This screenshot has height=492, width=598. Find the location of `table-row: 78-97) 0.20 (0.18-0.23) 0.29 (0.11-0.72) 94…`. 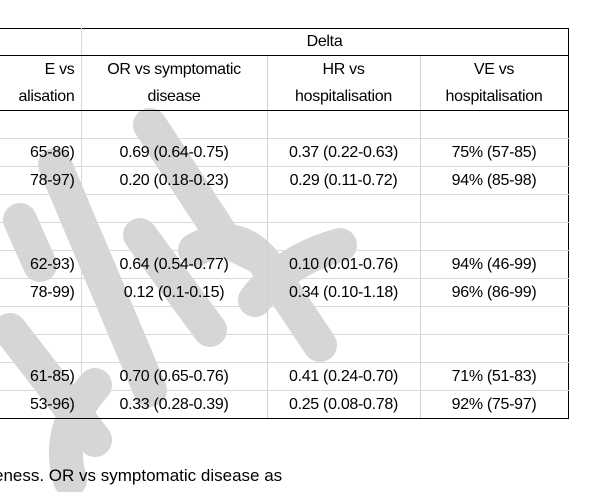

table-row: 78-97) 0.20 (0.18-0.23) 0.29 (0.11-0.72) 94… is located at coordinates (284, 180).